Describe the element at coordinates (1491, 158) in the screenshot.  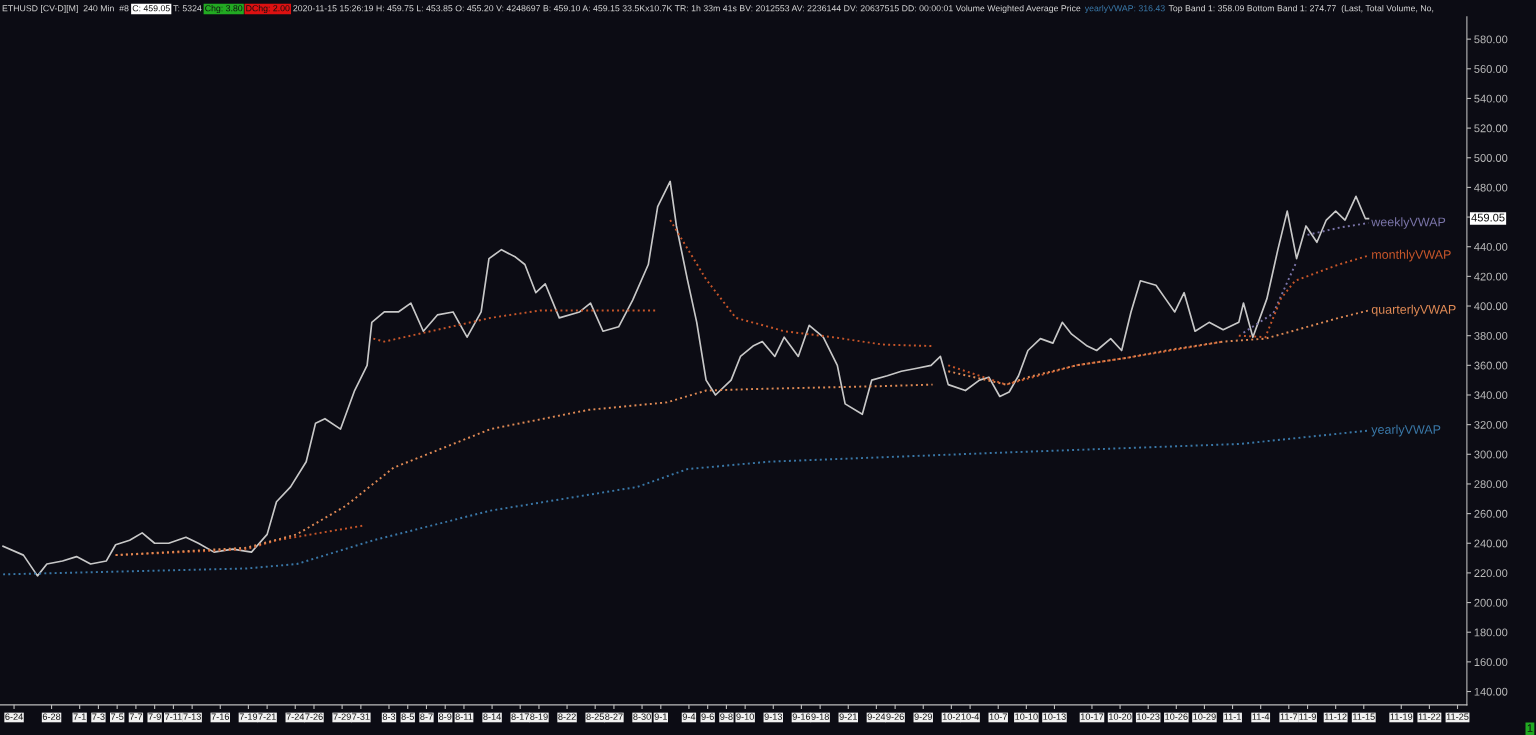
I see `y-tick-label: 500.00` at that location.